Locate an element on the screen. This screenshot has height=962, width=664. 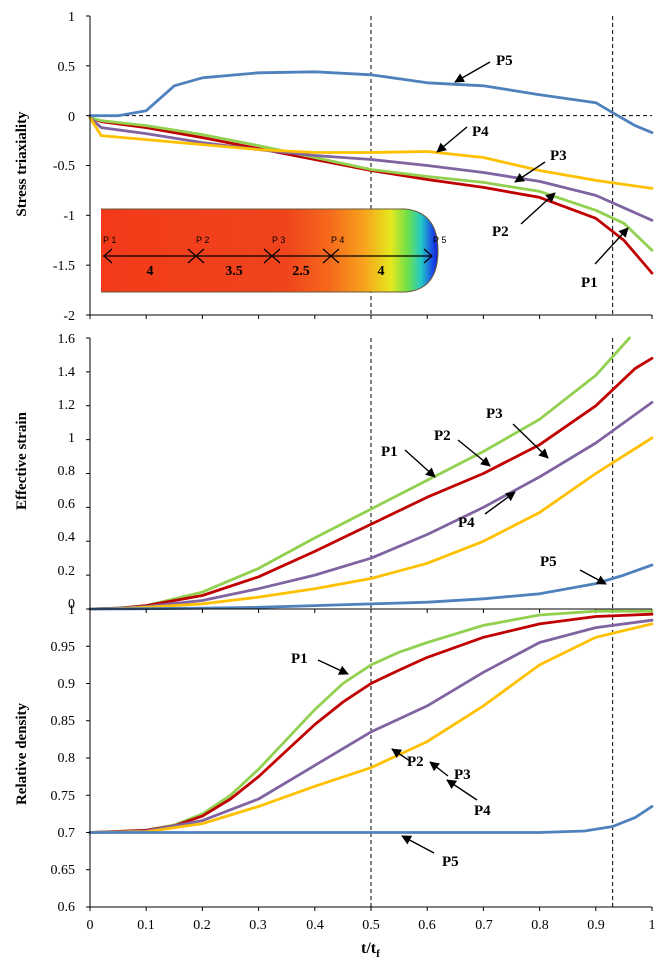
x-tick-label: 0.5 is located at coordinates (371, 925).